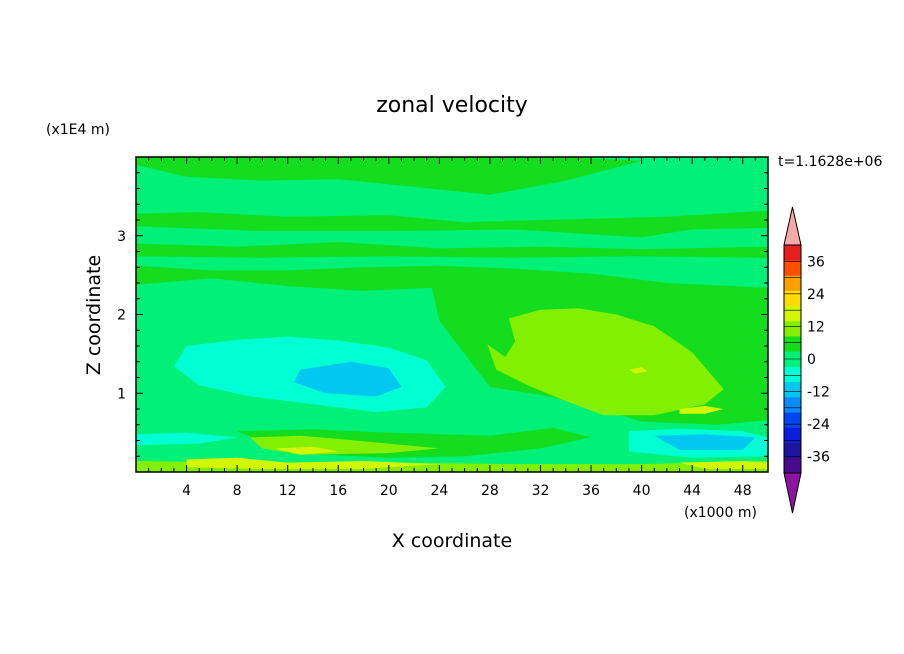 This screenshot has width=904, height=654. Describe the element at coordinates (806, 360) in the screenshot. I see `colorbar: 36 24 12 0 -12 -24 -36` at that location.